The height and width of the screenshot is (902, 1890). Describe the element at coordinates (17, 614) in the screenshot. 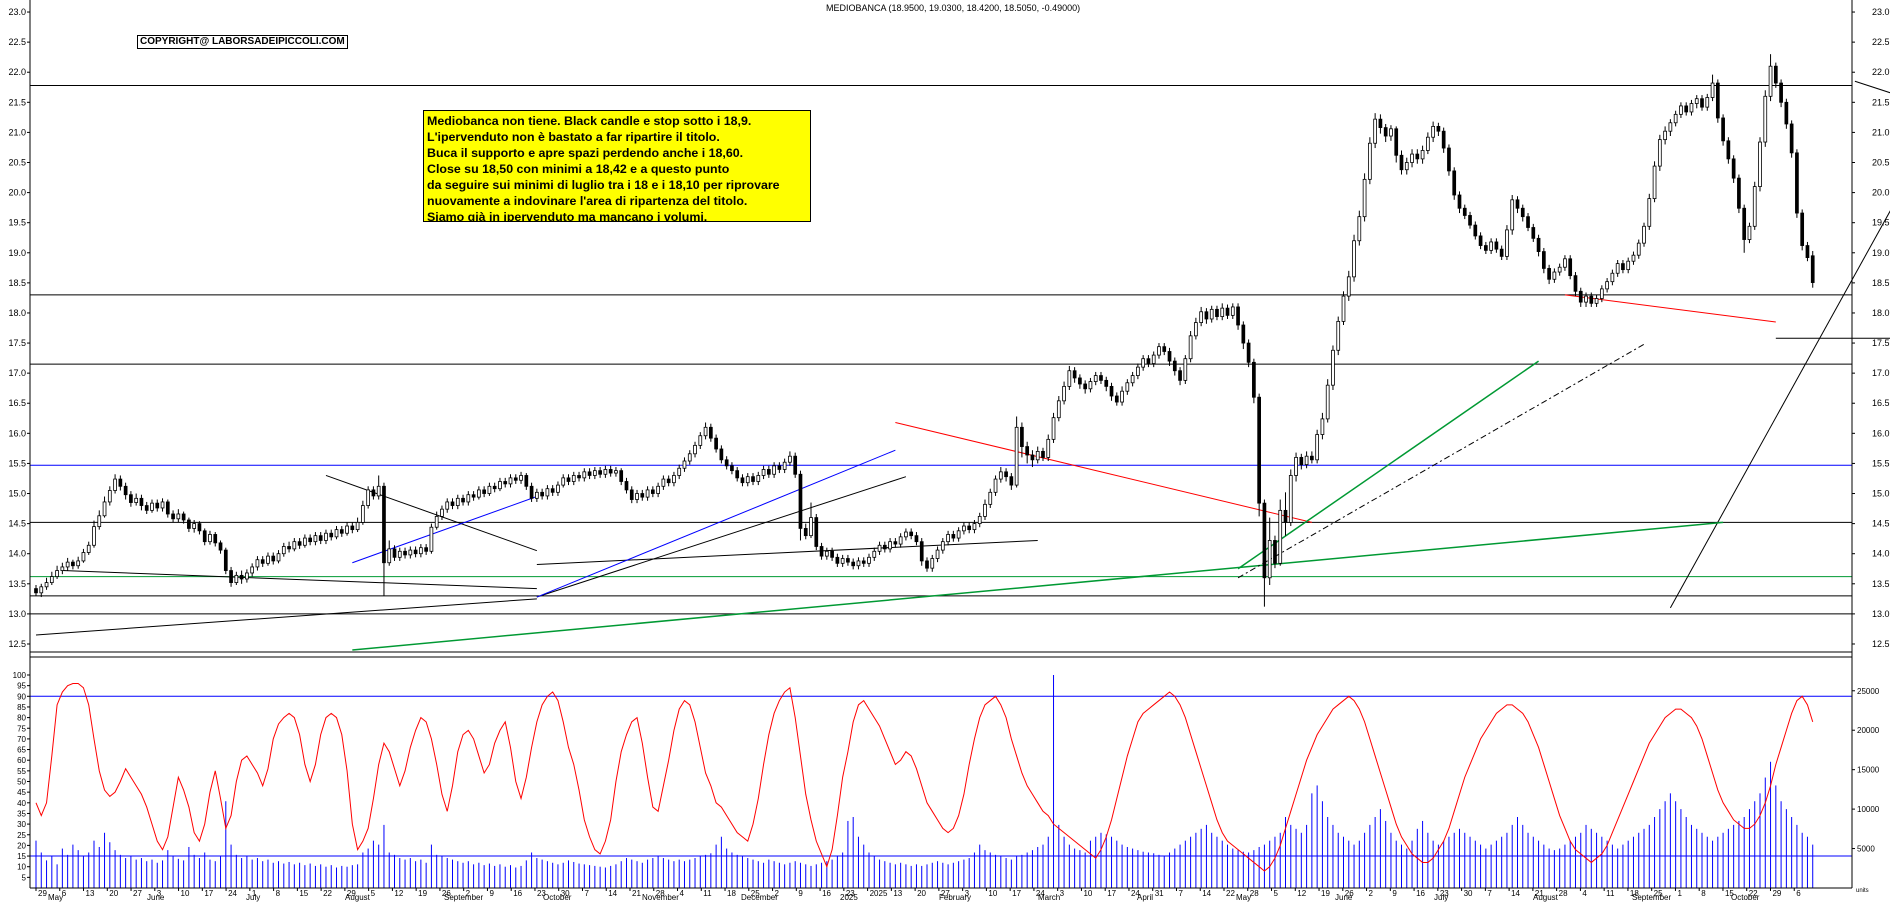

I see `price-tick-label-left: 13.0` at that location.